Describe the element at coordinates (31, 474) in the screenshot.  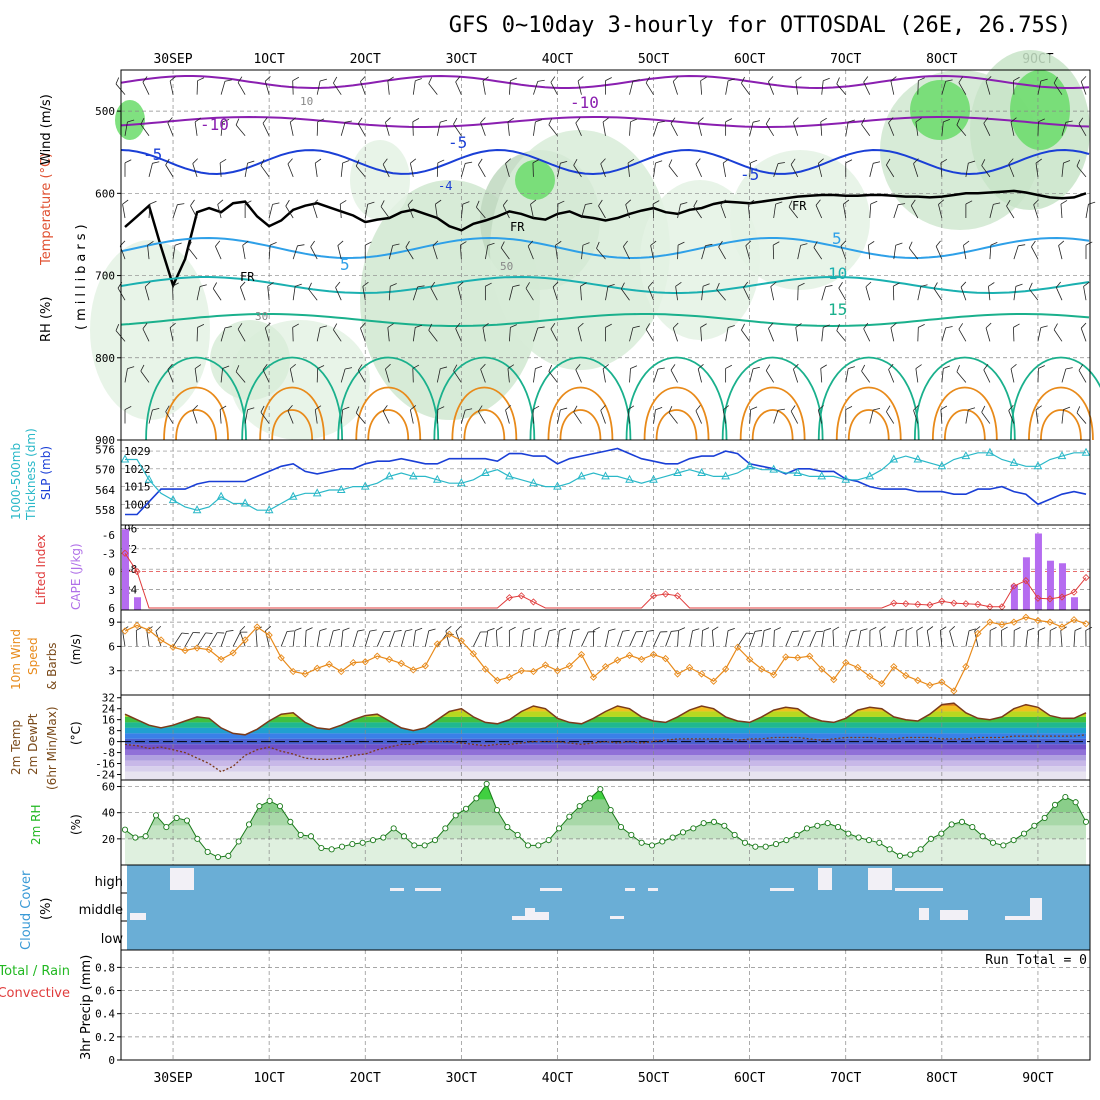
I see `slp-labels: 1000-500mb Thickness (dm) SLP (mb)` at that location.